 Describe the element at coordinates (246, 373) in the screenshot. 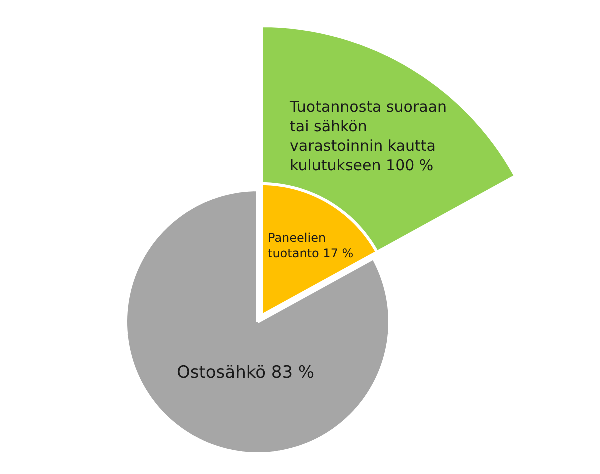

I see `data-label: Ostosähkö 83 %` at that location.